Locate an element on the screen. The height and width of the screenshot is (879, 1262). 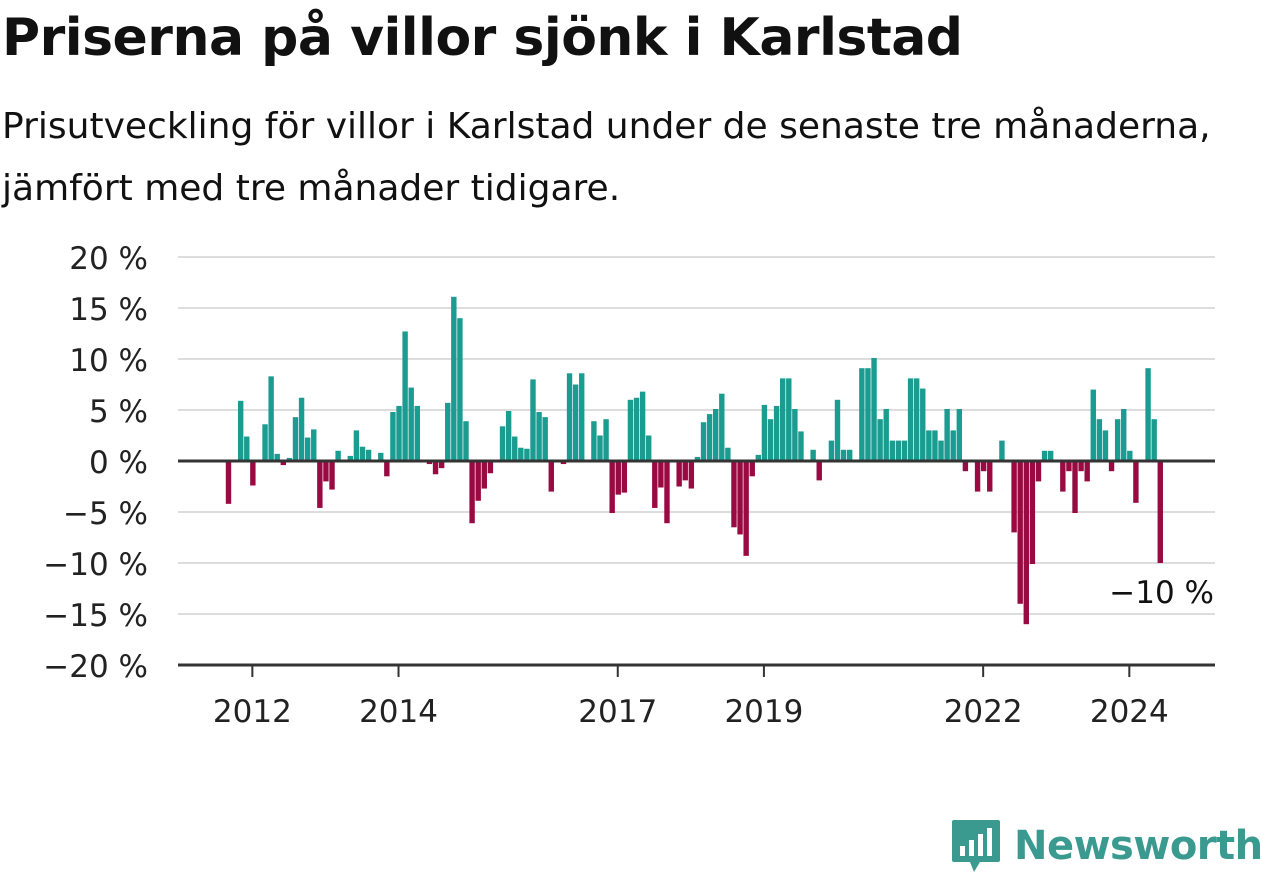
newsworthy-logo: Newsworthy is located at coordinates (1106, 846).